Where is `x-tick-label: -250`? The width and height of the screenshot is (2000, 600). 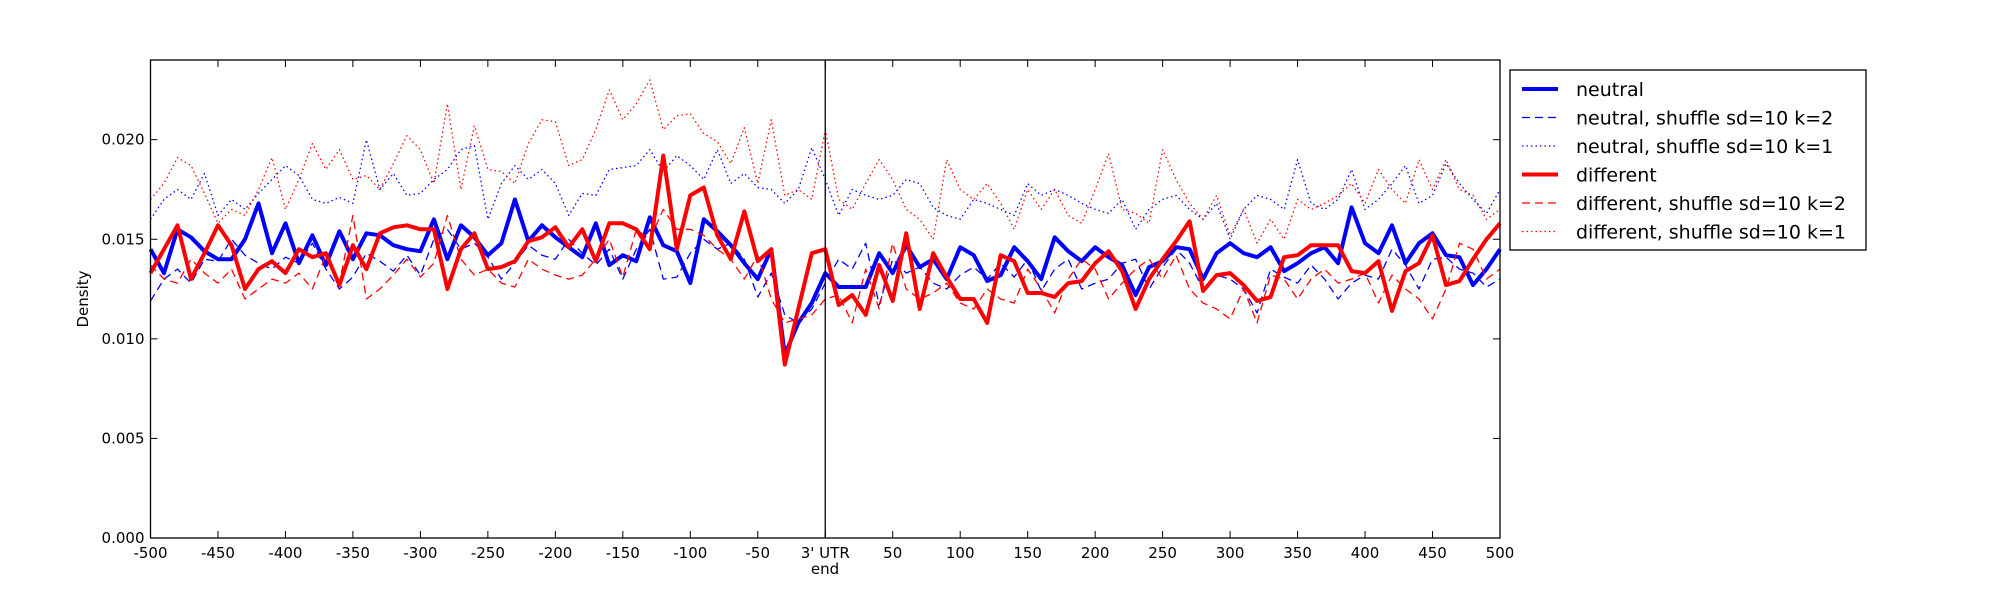
x-tick-label: -250 is located at coordinates (488, 553).